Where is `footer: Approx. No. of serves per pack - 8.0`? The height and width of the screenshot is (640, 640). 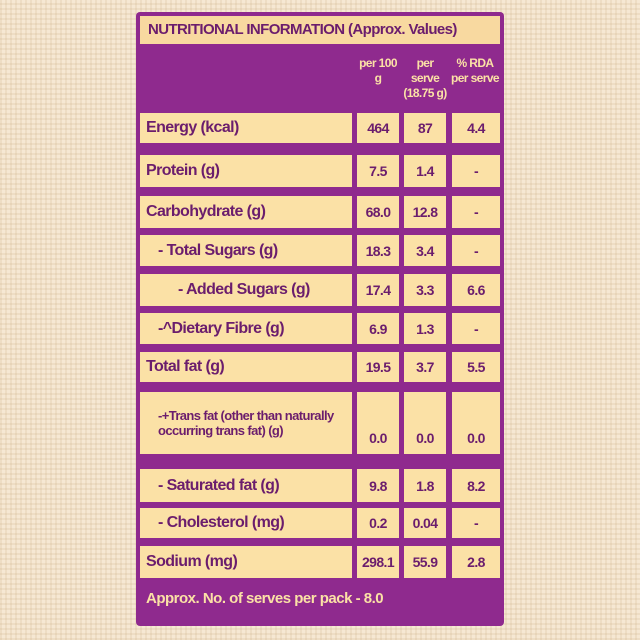
footer: Approx. No. of serves per pack - 8.0 is located at coordinates (265, 598).